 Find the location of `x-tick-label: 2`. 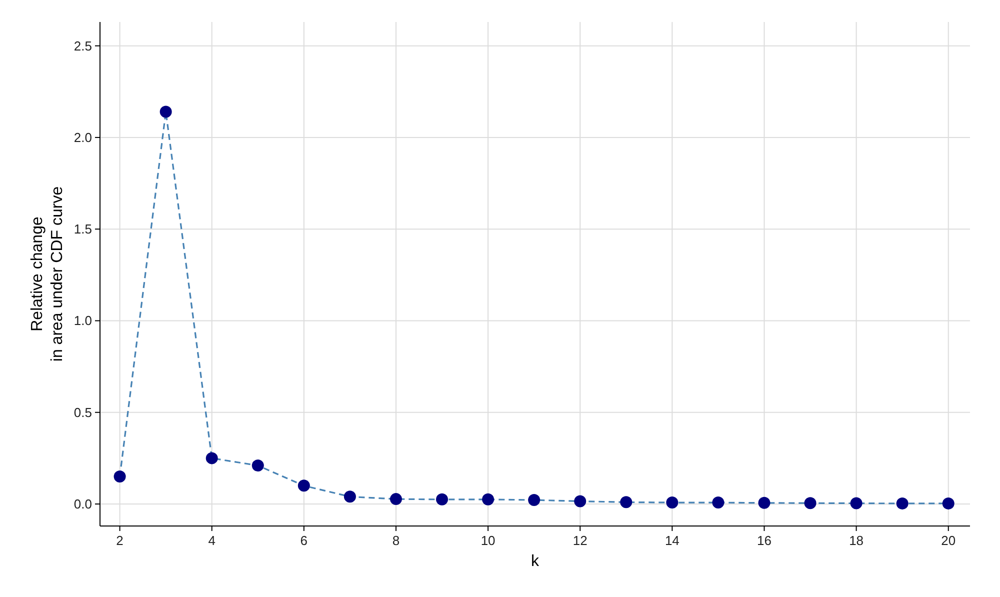

x-tick-label: 2 is located at coordinates (120, 540).